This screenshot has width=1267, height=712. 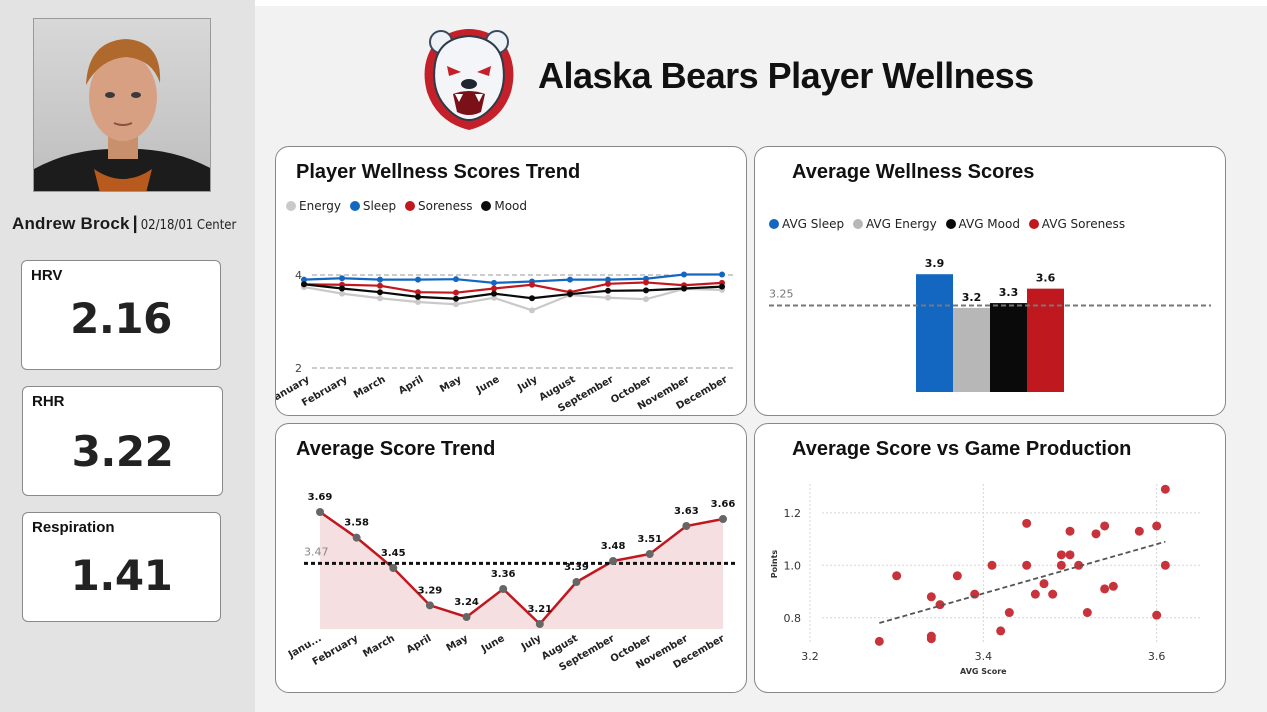 I want to click on legend-item-energy: Energy, so click(x=313, y=206).